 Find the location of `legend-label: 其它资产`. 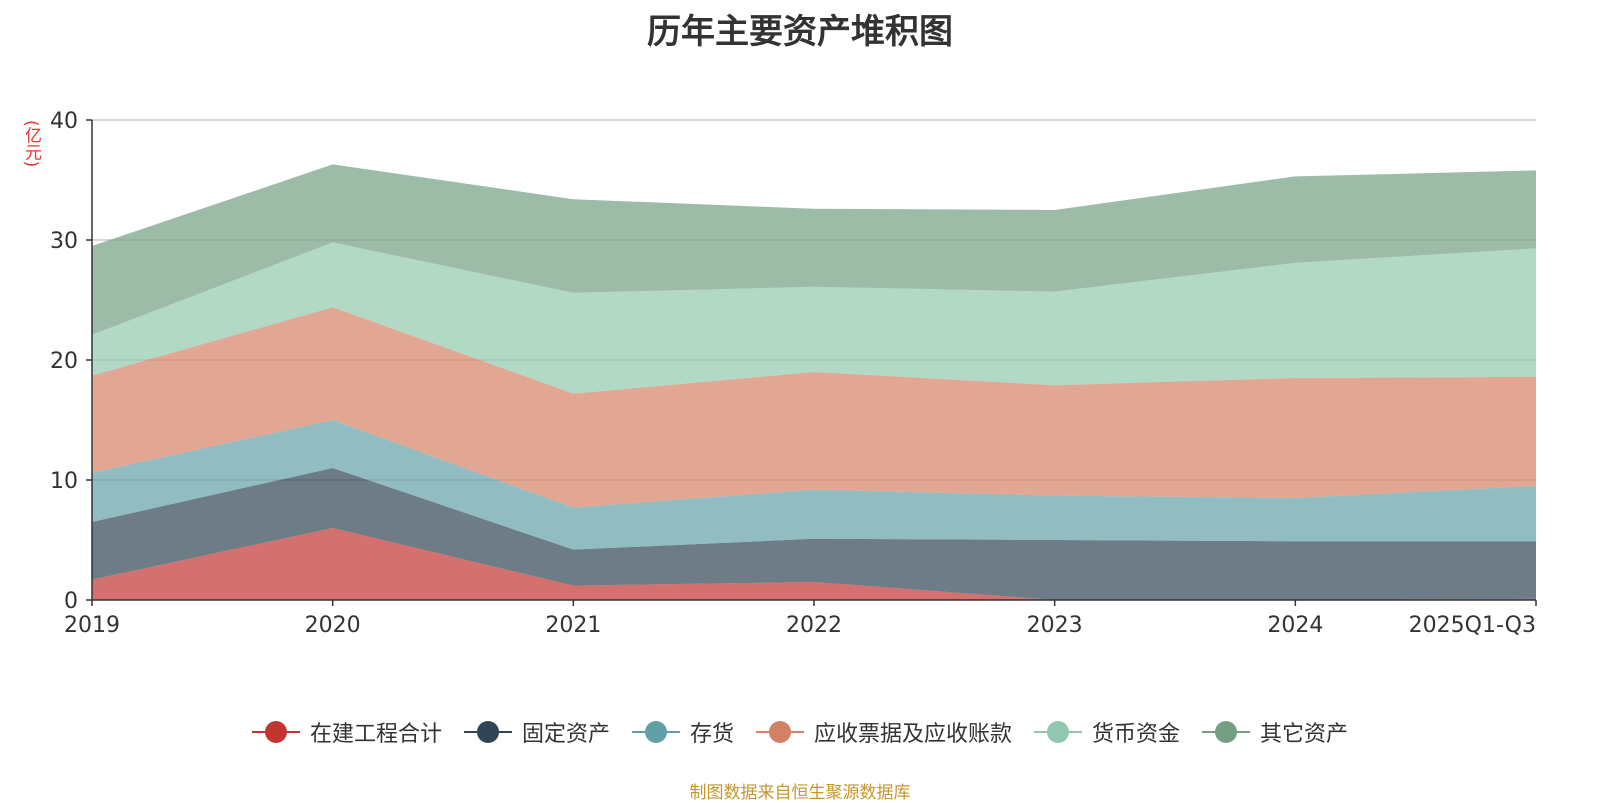

legend-label: 其它资产 is located at coordinates (1304, 734).